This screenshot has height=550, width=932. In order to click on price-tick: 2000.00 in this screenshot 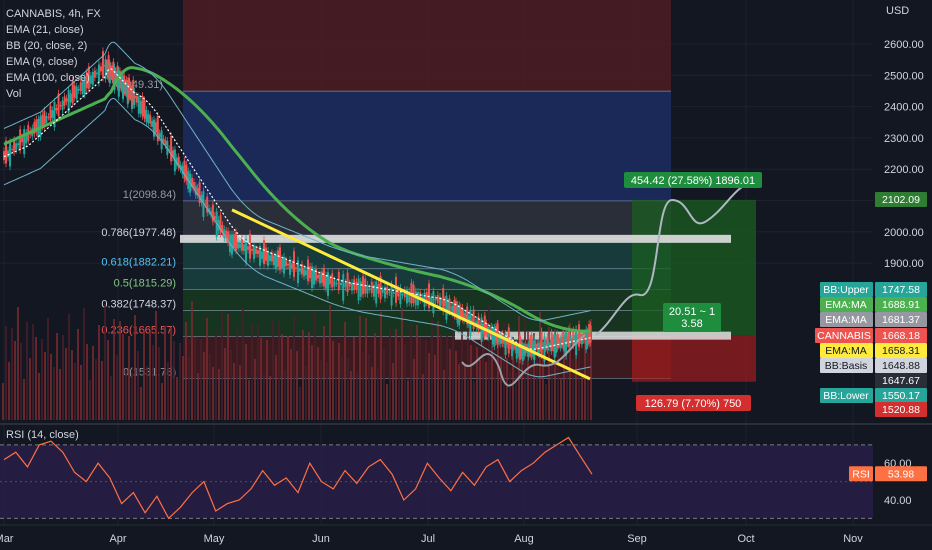, I will do `click(904, 233)`.